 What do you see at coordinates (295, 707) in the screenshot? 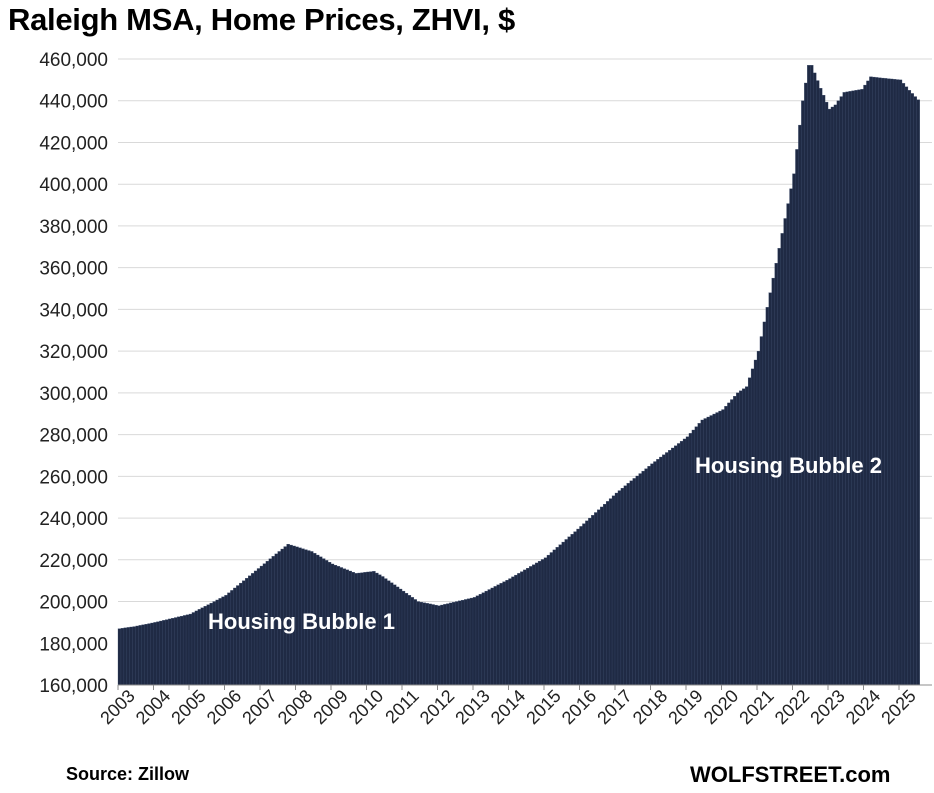
I see `x-tick-label: 2008` at bounding box center [295, 707].